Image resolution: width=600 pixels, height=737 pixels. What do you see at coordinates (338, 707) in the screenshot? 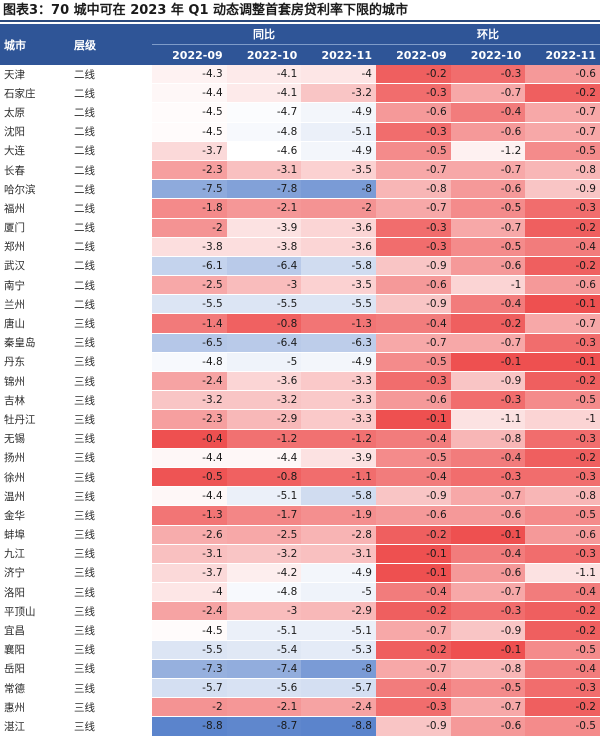
I see `yoy-cell: -2.4` at bounding box center [338, 707].